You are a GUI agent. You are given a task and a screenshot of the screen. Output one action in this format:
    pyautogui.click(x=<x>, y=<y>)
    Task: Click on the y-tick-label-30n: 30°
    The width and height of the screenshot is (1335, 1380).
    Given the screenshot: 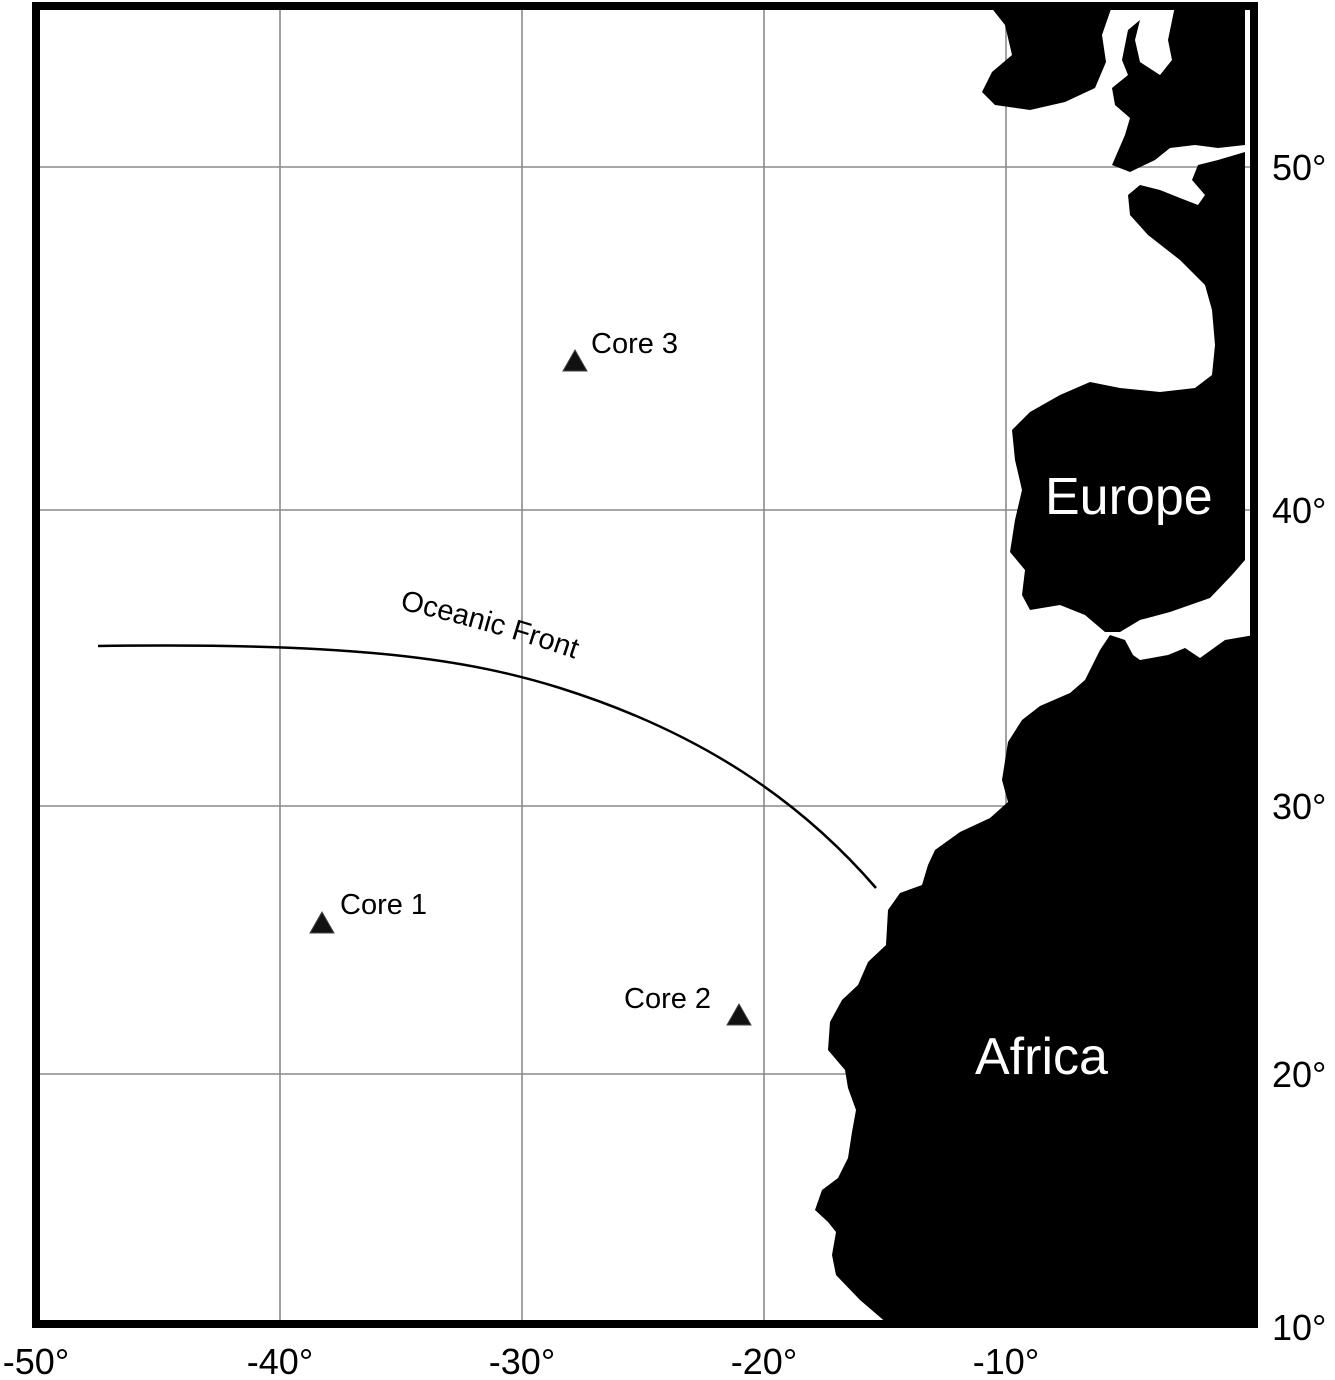 What is the action you would take?
    pyautogui.click(x=1299, y=806)
    